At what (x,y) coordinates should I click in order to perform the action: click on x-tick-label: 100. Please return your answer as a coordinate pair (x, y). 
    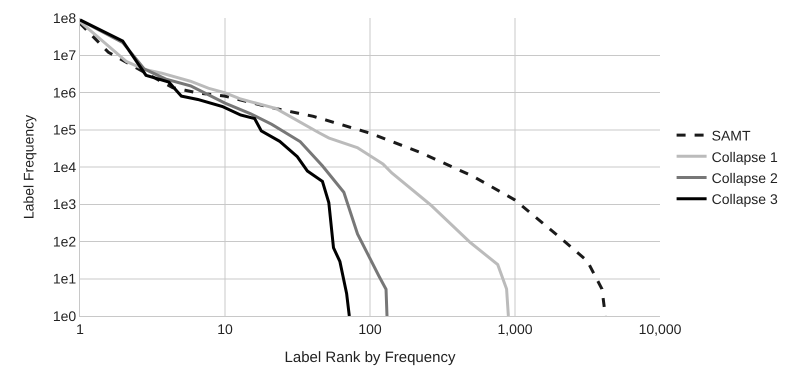
    Looking at the image, I should click on (370, 328).